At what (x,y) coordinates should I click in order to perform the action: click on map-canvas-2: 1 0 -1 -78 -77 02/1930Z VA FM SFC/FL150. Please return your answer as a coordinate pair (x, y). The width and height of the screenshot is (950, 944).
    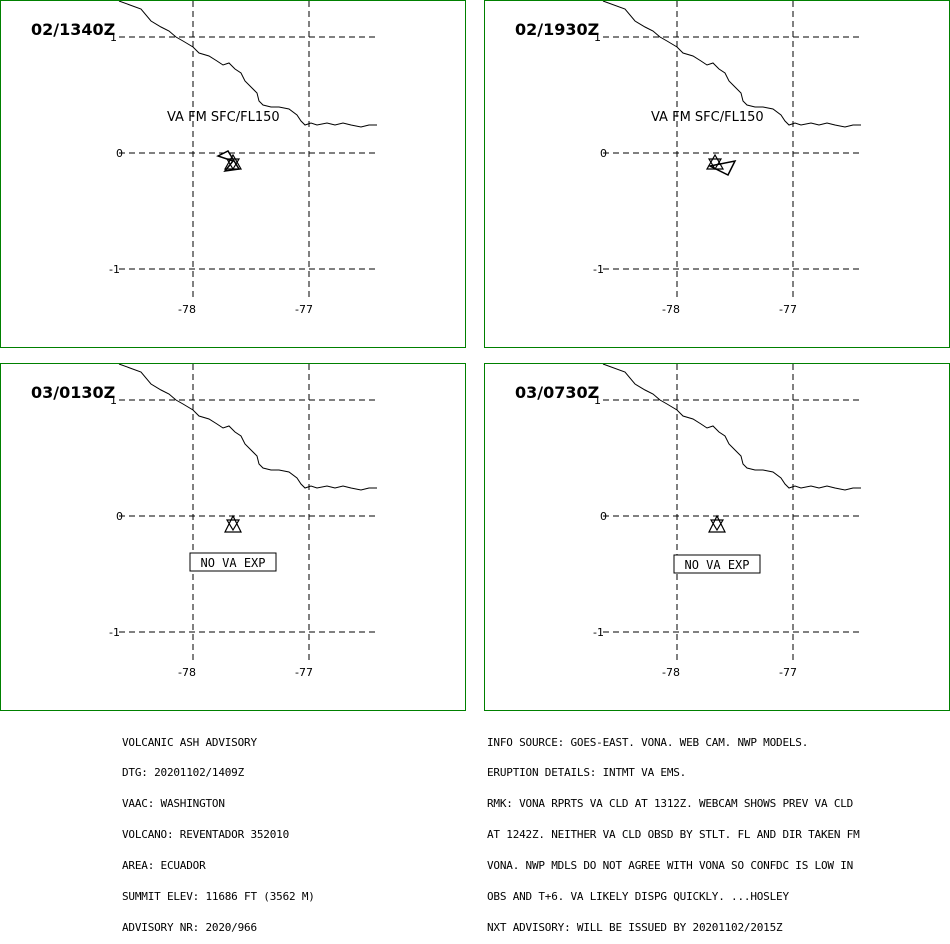
    Looking at the image, I should click on (688, 158).